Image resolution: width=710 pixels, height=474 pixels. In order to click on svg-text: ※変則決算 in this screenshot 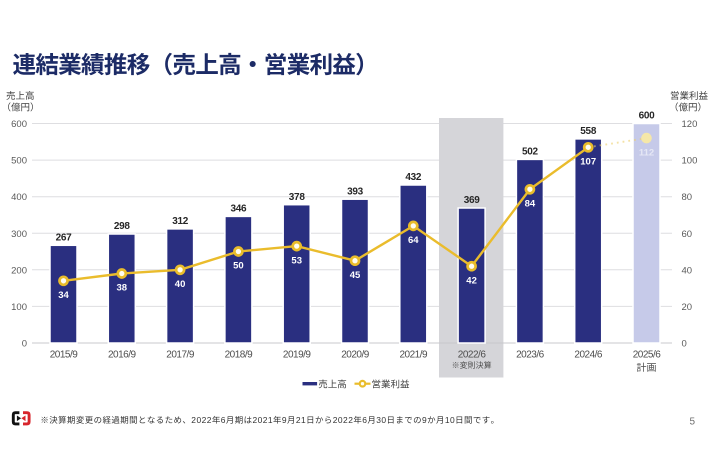, I will do `click(472, 365)`.